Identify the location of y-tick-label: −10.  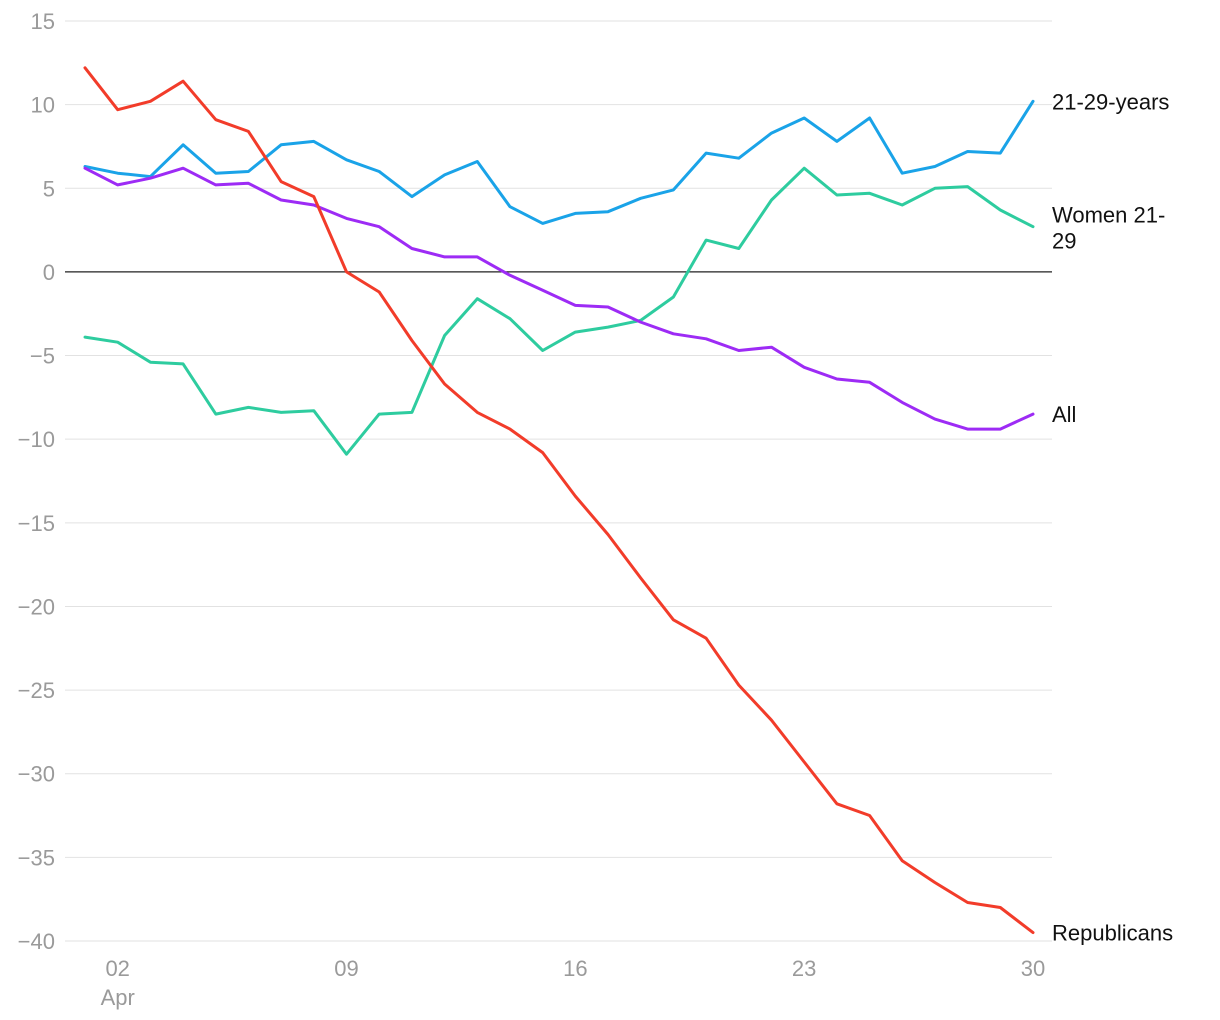
(36, 439).